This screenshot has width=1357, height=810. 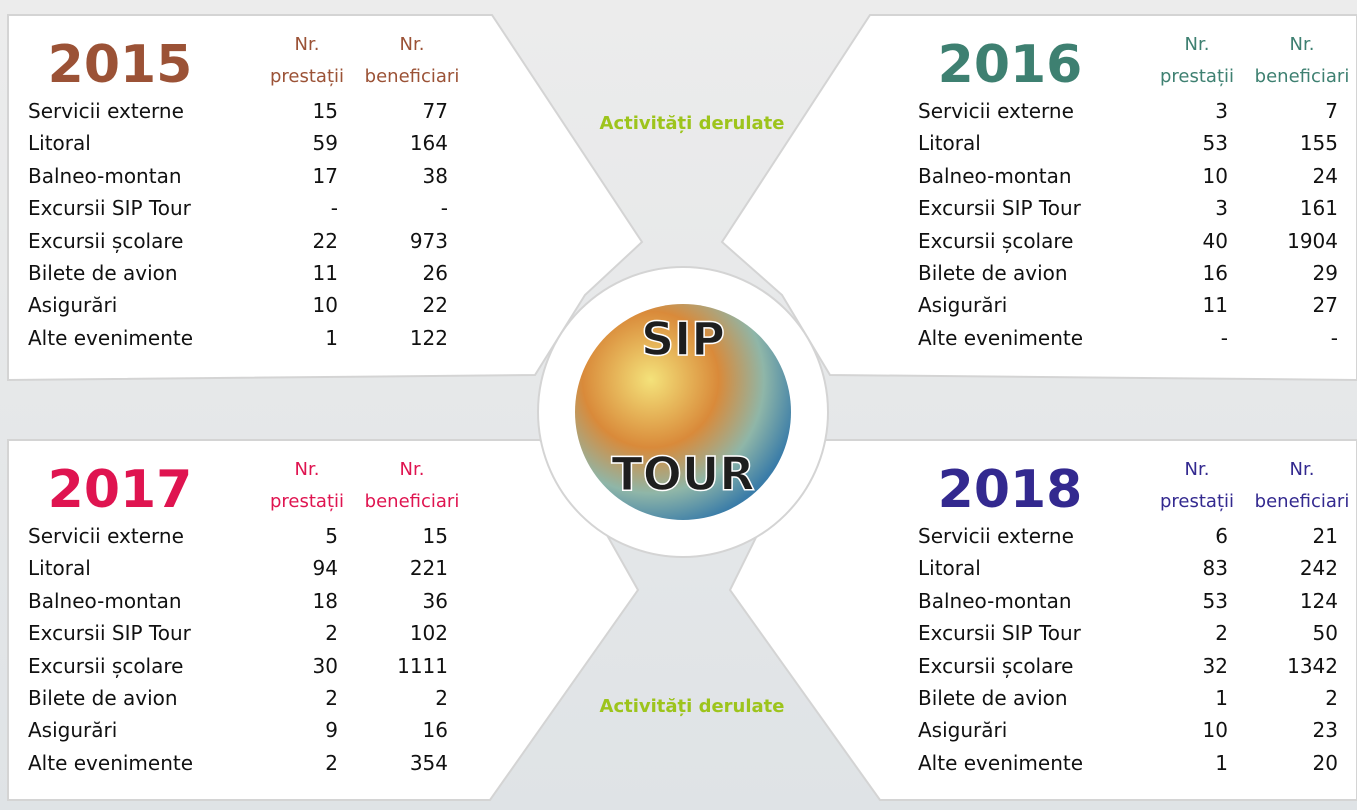 I want to click on cell: 7, so click(x=1331, y=111).